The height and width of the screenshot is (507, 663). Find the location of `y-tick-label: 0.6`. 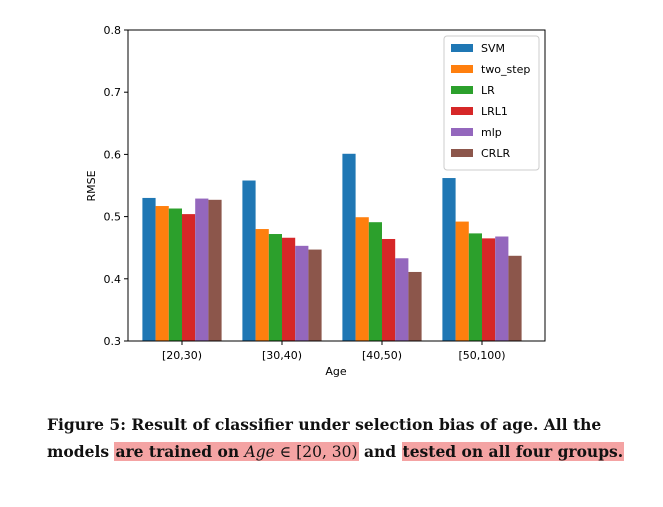

y-tick-label: 0.6 is located at coordinates (113, 154).